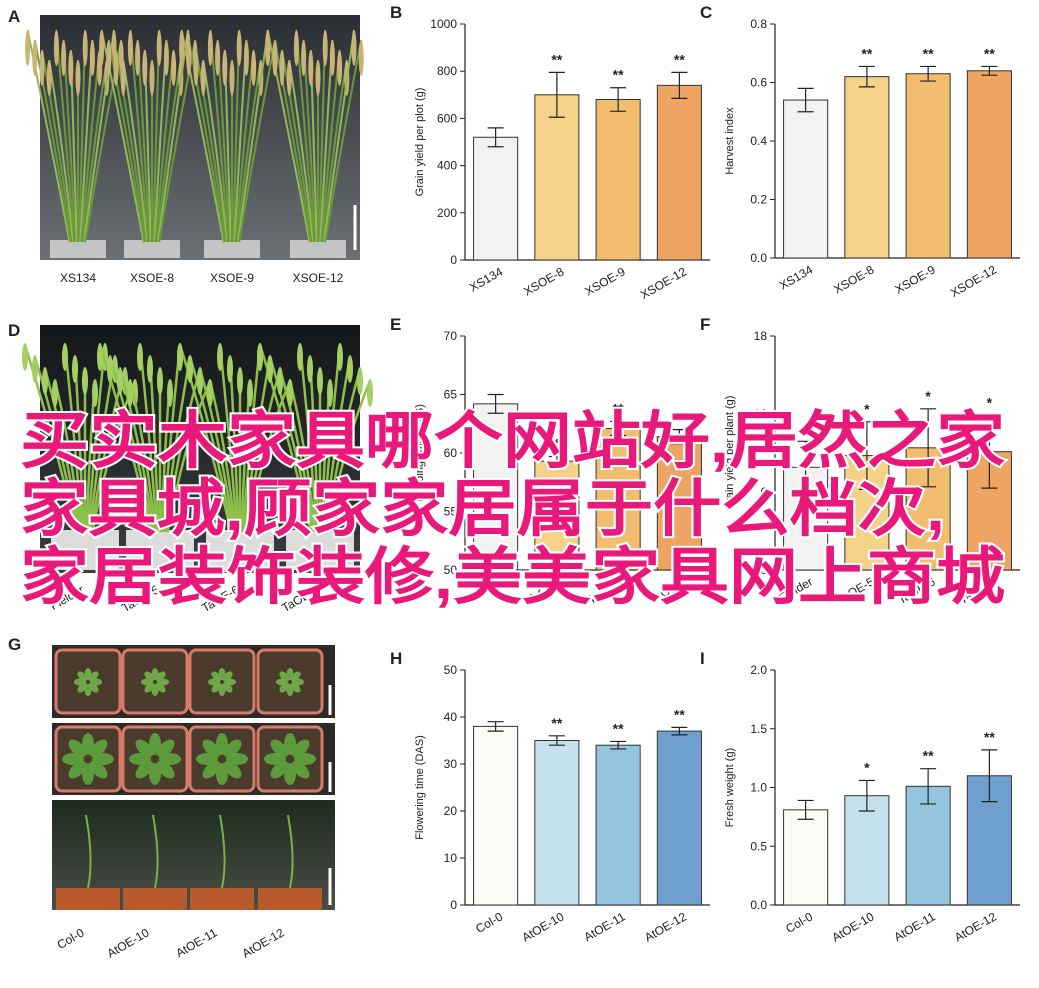 Image resolution: width=1039 pixels, height=988 pixels. Describe the element at coordinates (396, 12) in the screenshot. I see `panel-letter: B` at that location.